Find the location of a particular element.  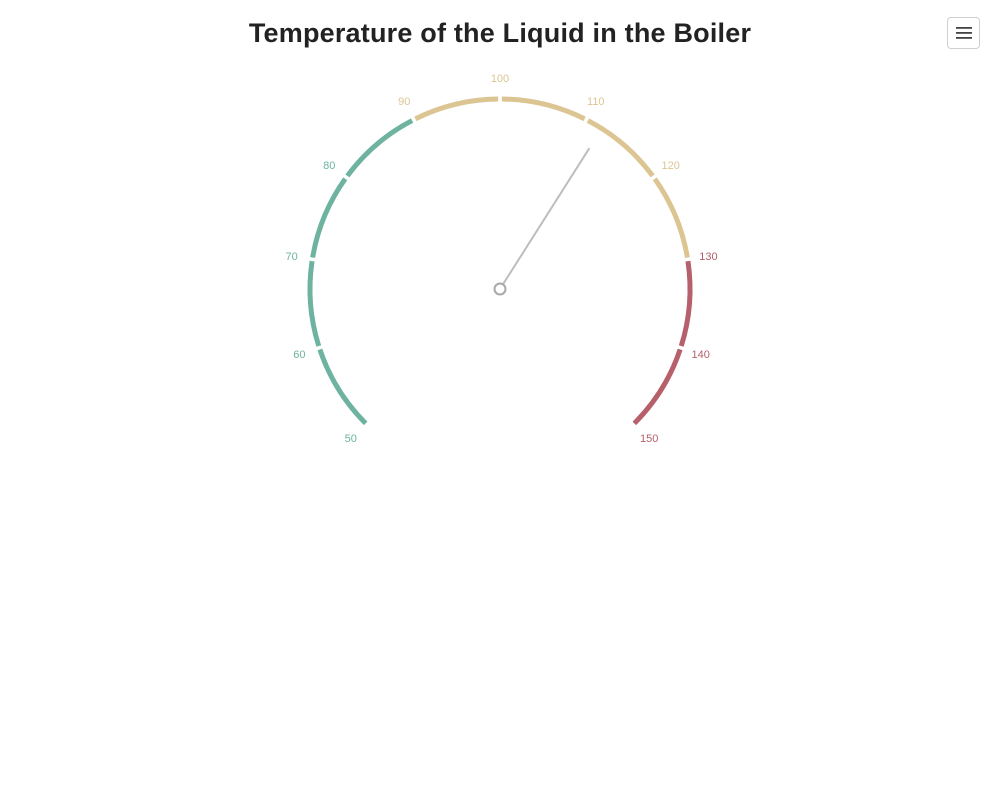

tick-label-50: 50 is located at coordinates (351, 439).